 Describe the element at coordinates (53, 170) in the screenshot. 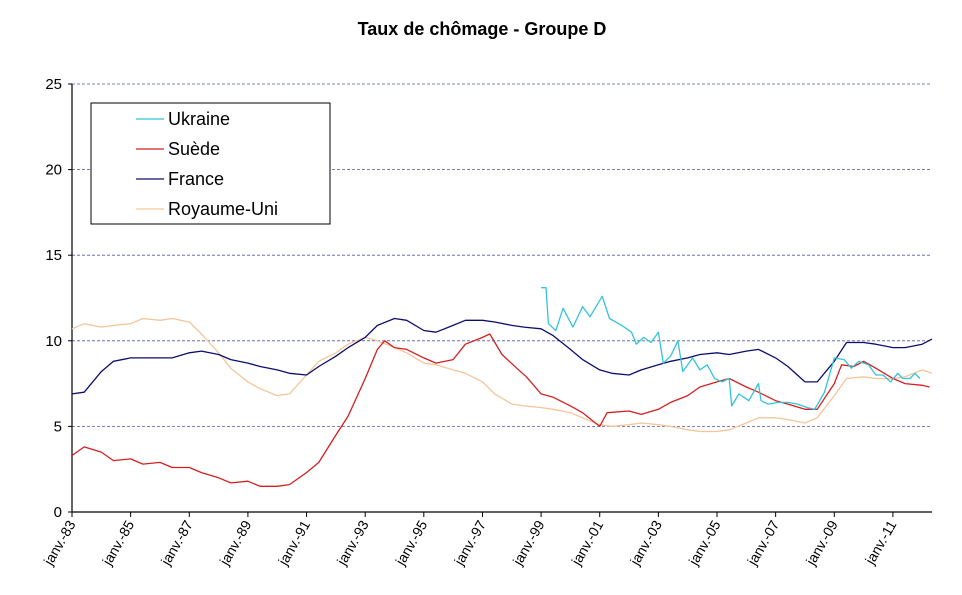

I see `y-tick-label: 20` at that location.